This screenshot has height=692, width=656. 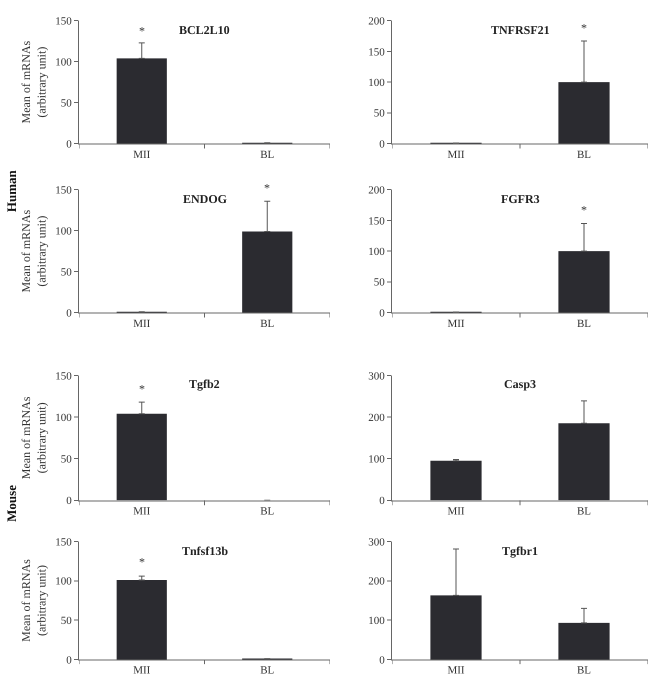 What do you see at coordinates (520, 551) in the screenshot?
I see `chart-title: Tgfbr1` at bounding box center [520, 551].